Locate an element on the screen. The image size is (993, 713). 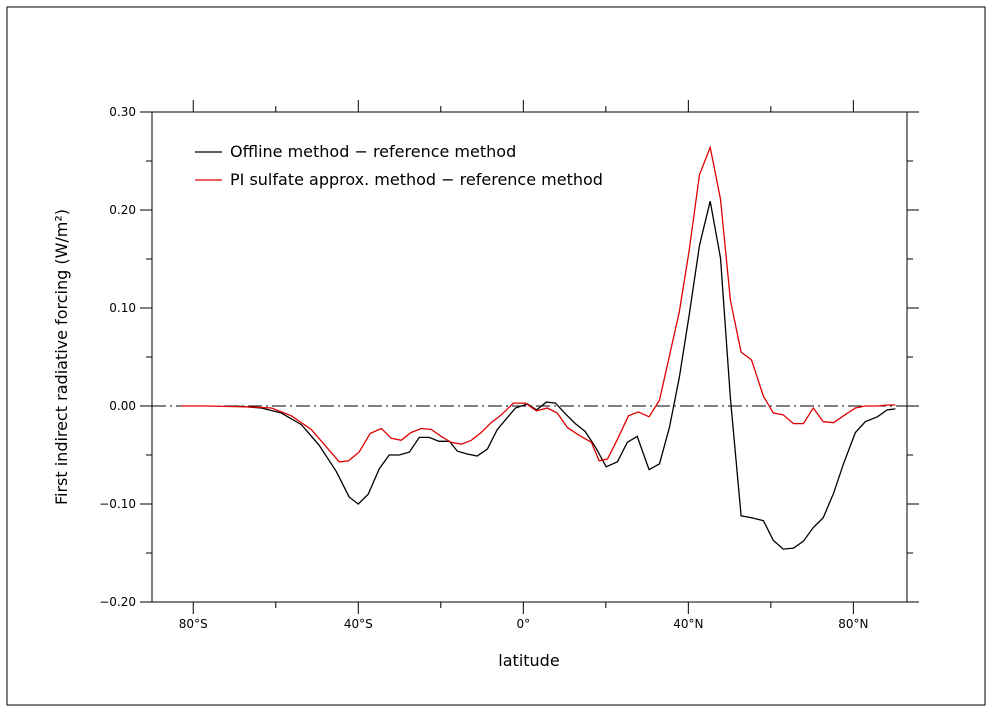
y-tick-label: 0.20 is located at coordinates (122, 210).